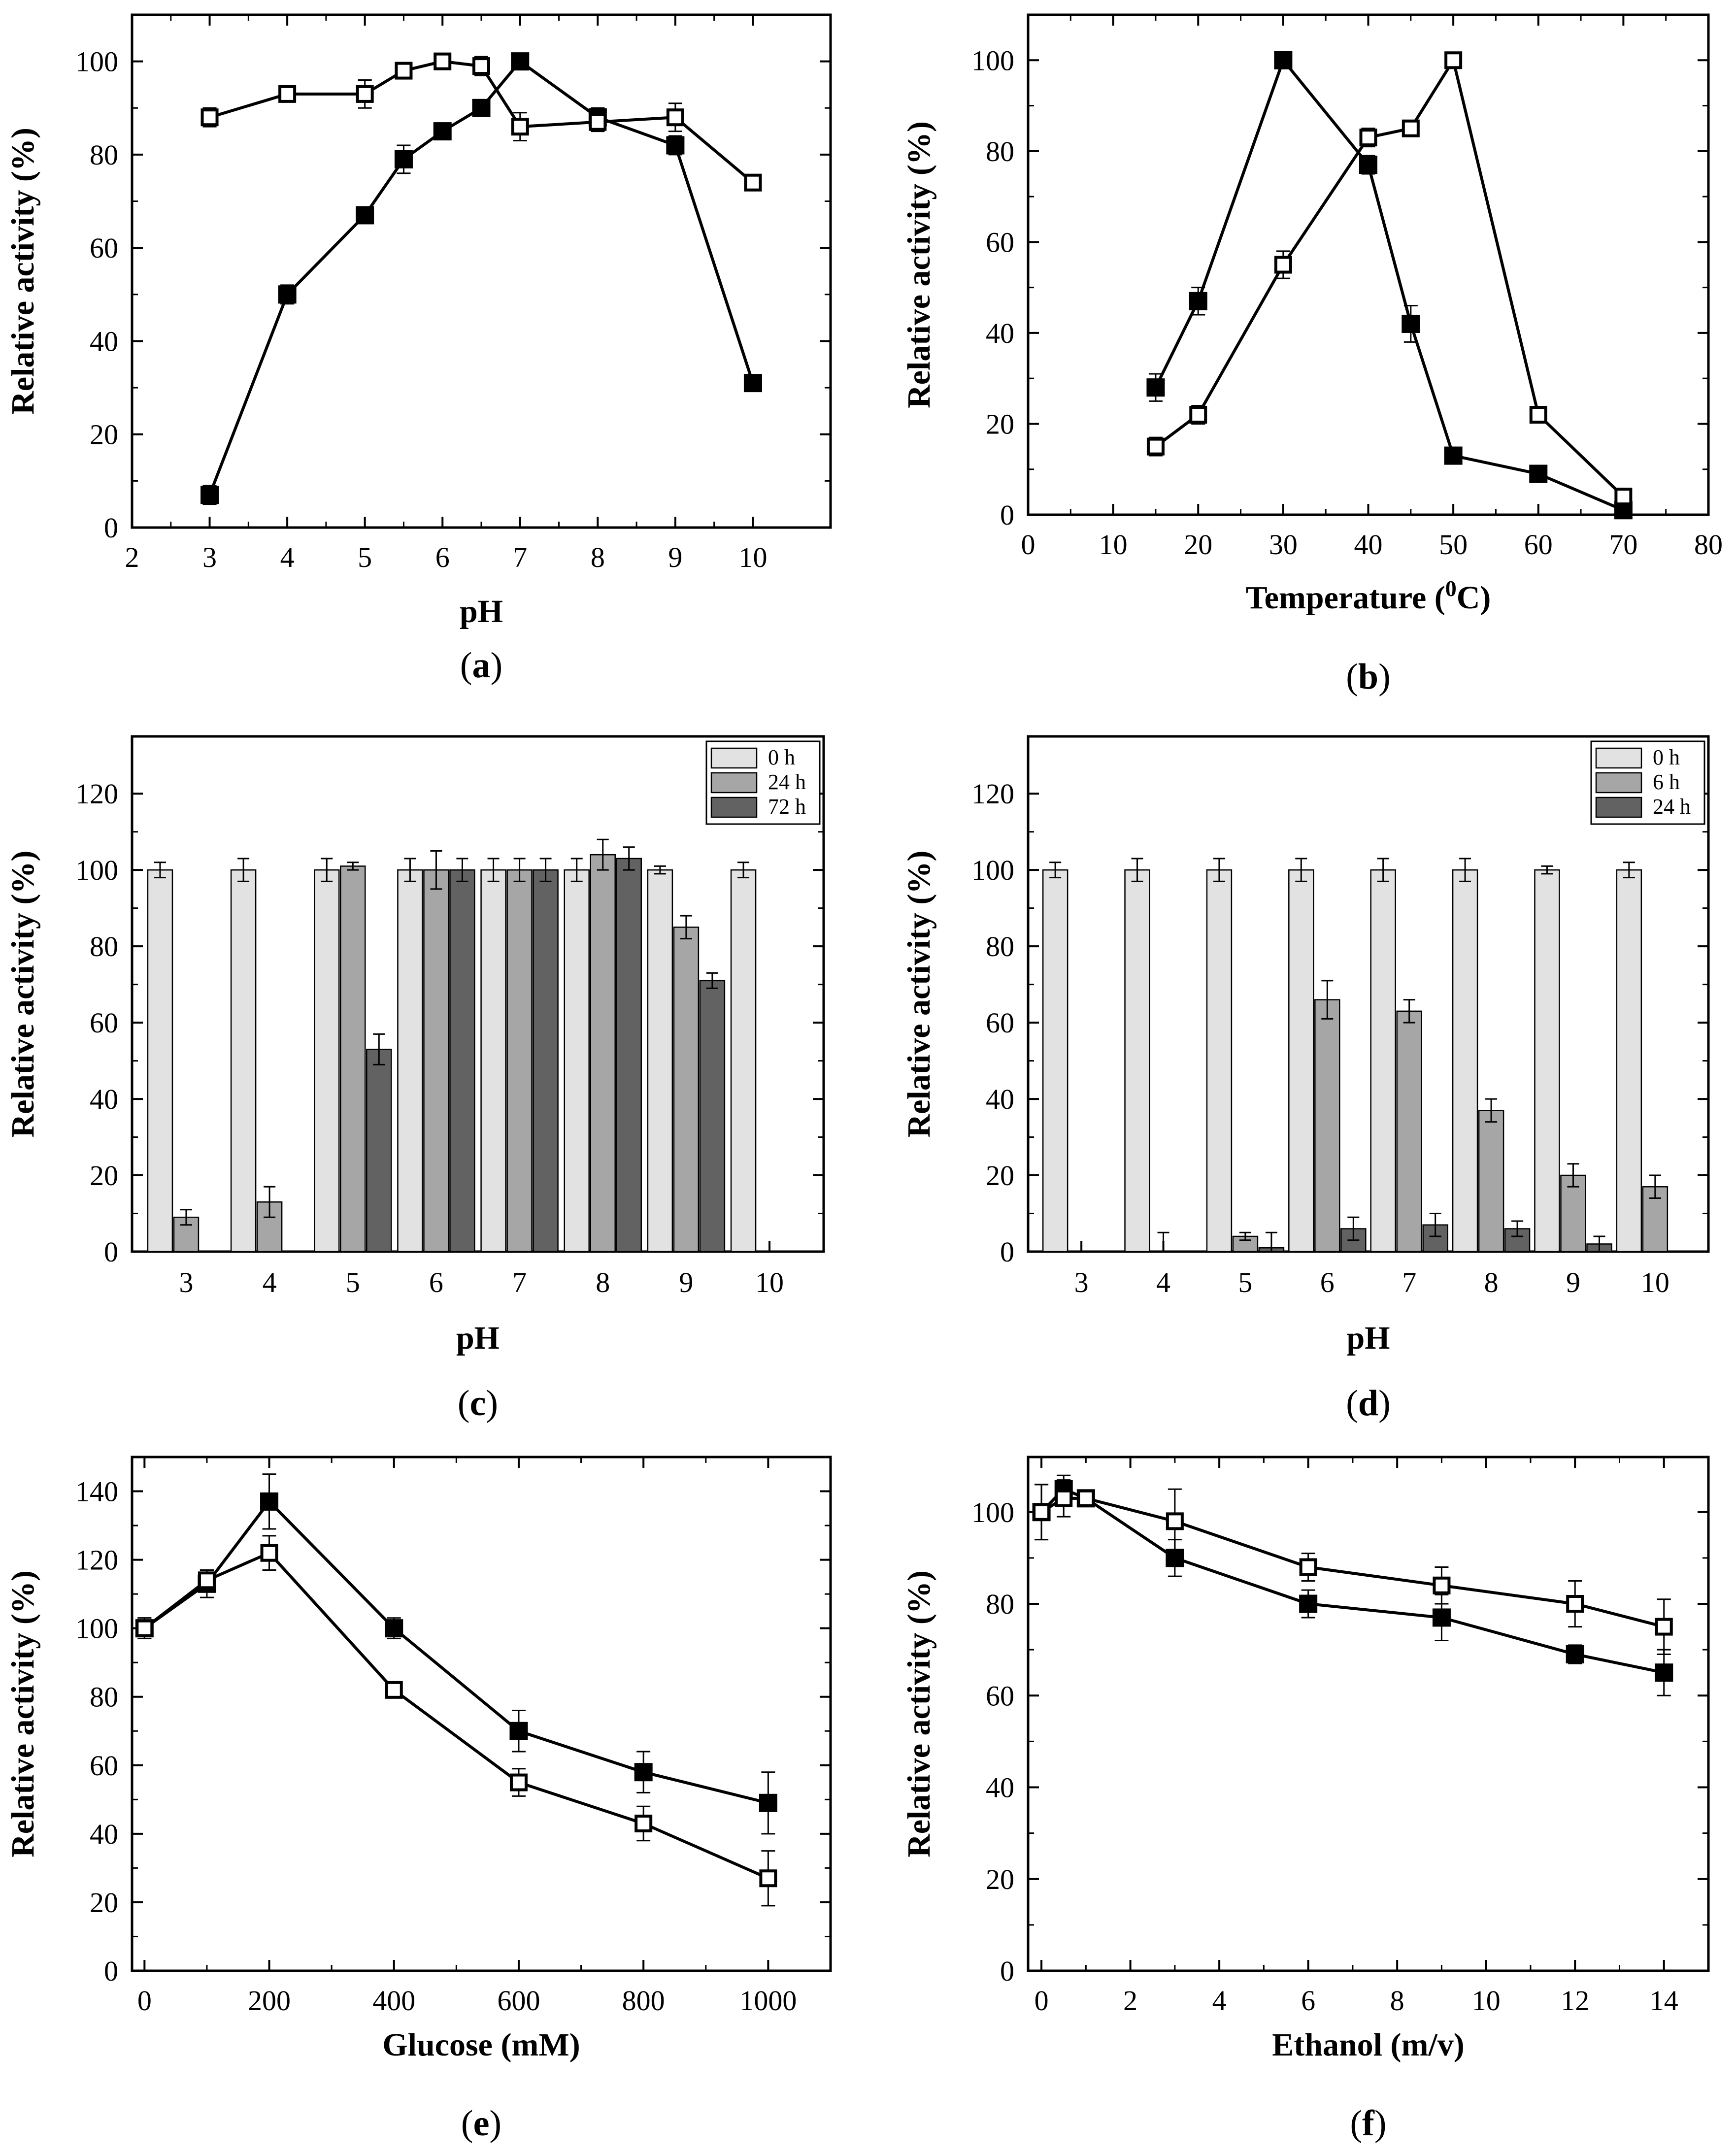 This screenshot has width=1736, height=2155. What do you see at coordinates (481, 665) in the screenshot?
I see `panel-caption: (a)` at bounding box center [481, 665].